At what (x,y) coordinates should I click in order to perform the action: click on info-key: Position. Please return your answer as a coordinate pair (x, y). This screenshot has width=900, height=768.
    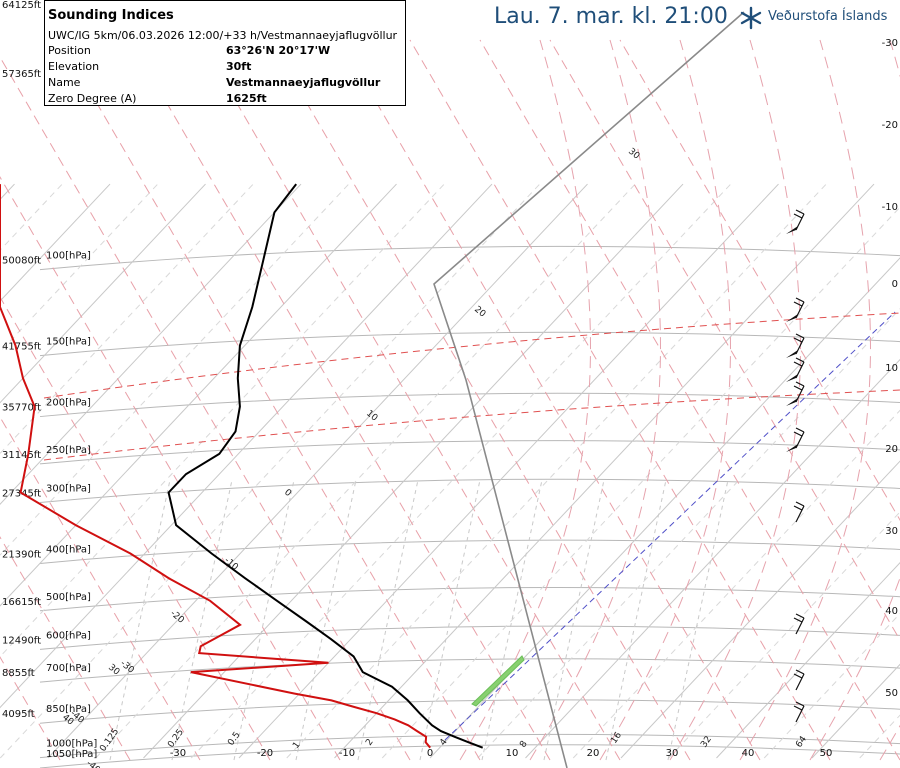
    Looking at the image, I should click on (69, 50).